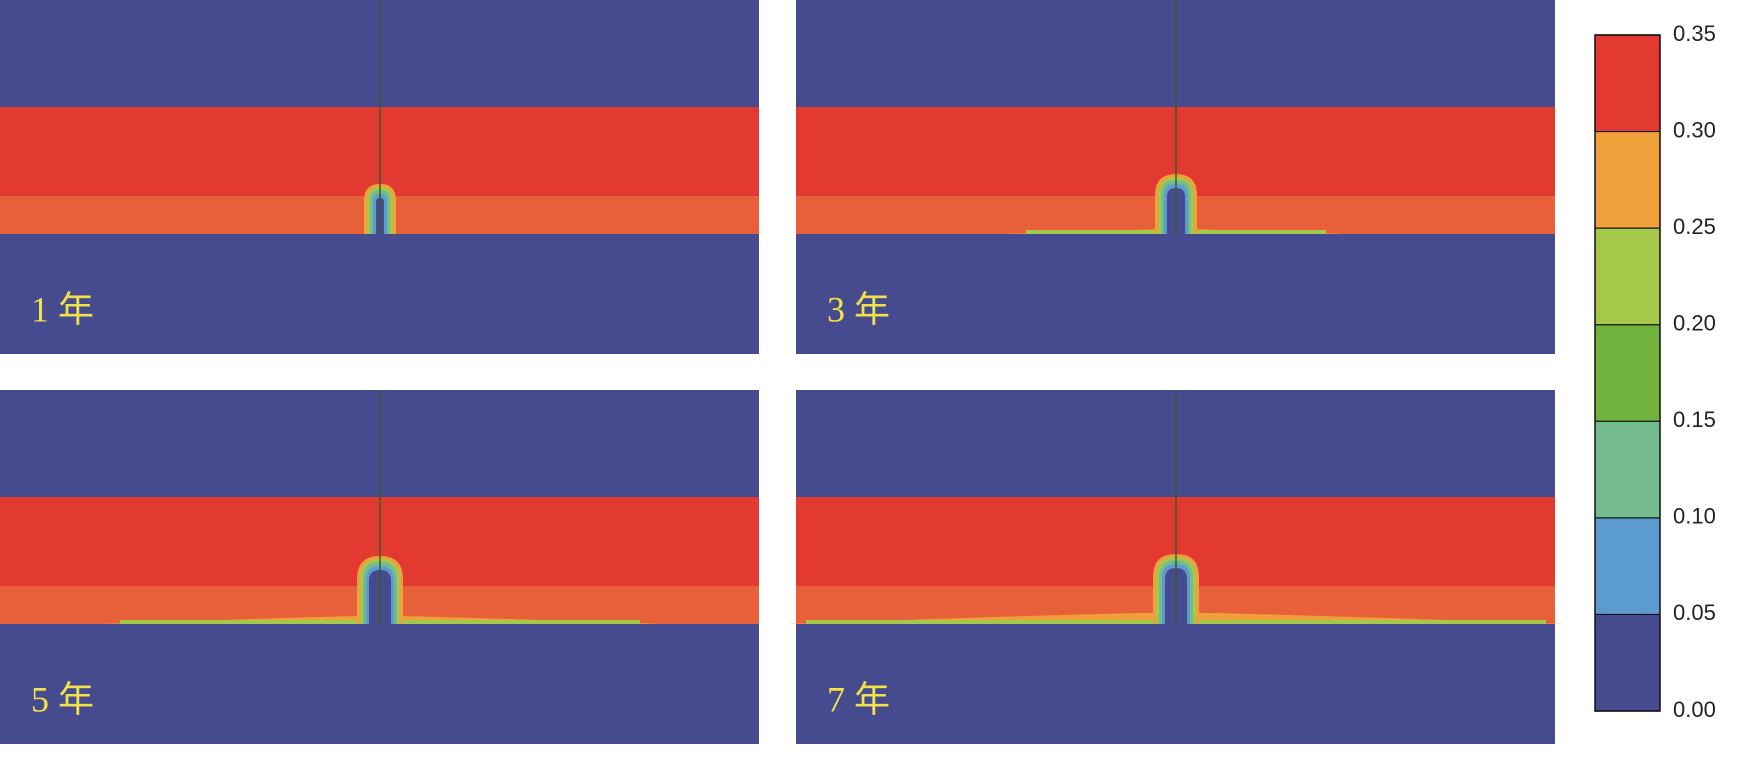 The height and width of the screenshot is (772, 1755). What do you see at coordinates (858, 309) in the screenshot?
I see `panel-label: 3 年` at bounding box center [858, 309].